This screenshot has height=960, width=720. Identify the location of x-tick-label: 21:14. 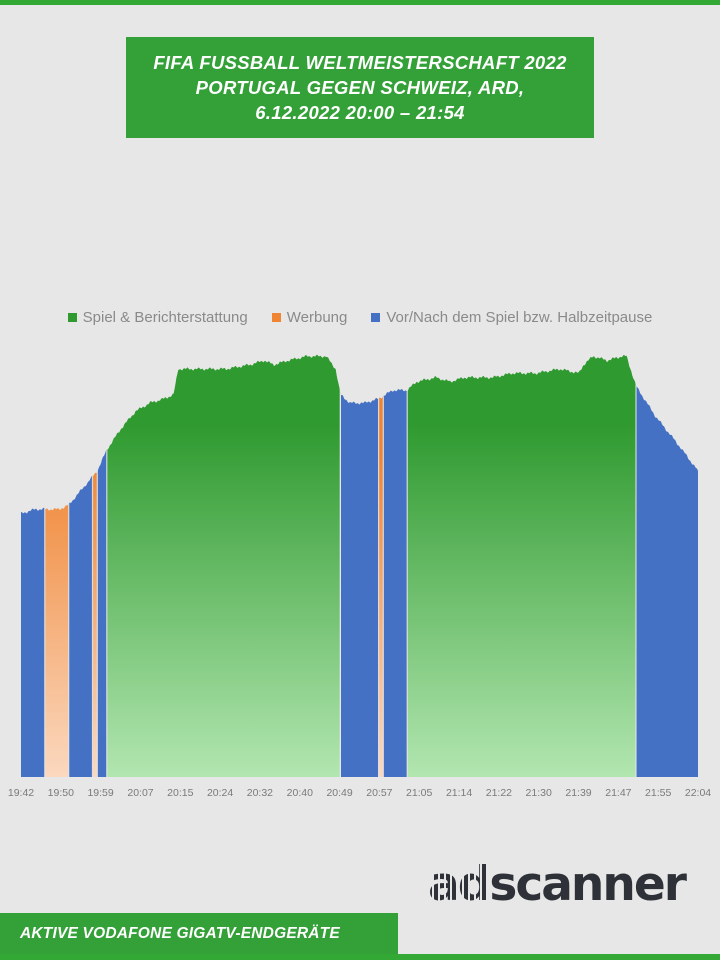
(459, 793).